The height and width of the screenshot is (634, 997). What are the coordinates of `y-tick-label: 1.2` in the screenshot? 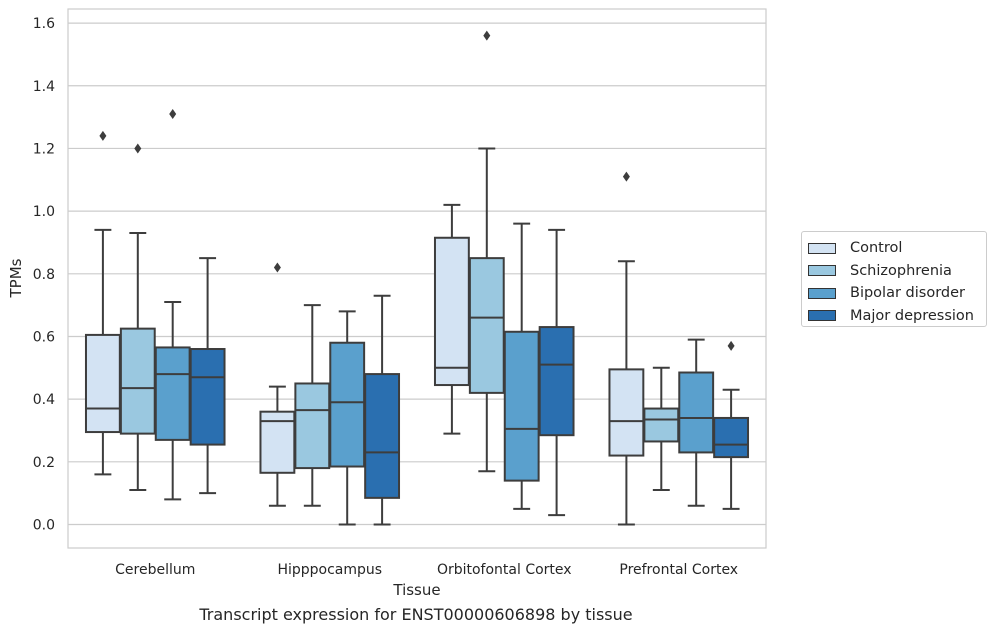 It's located at (44, 149).